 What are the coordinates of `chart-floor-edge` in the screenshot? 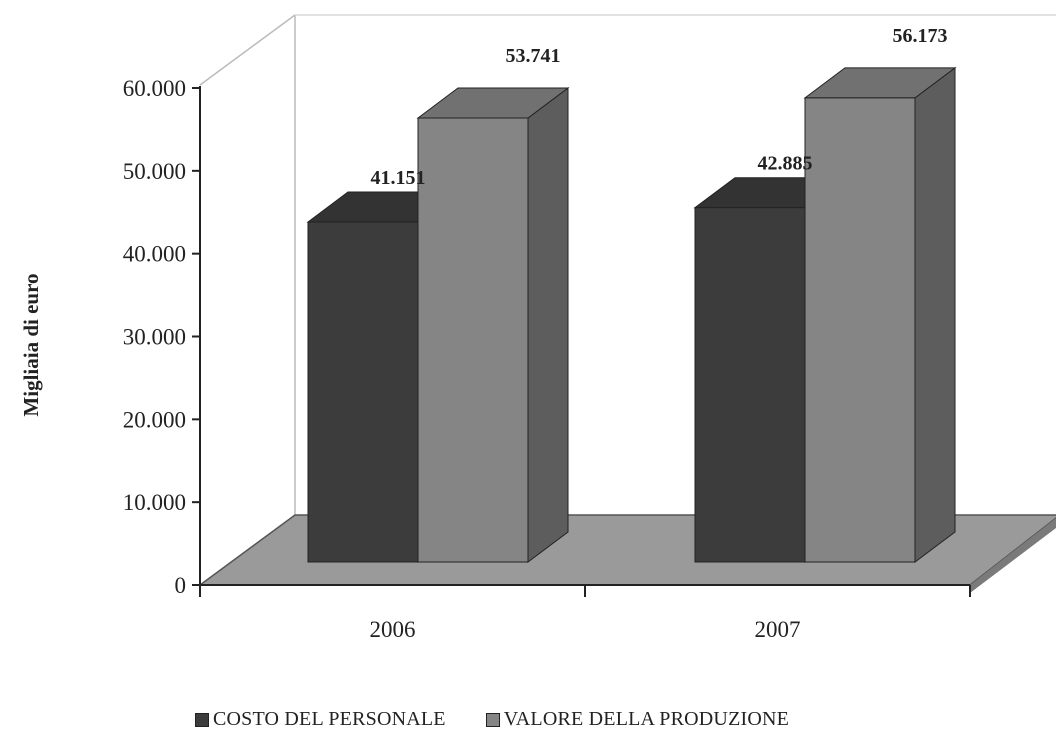 It's located at (1013, 555).